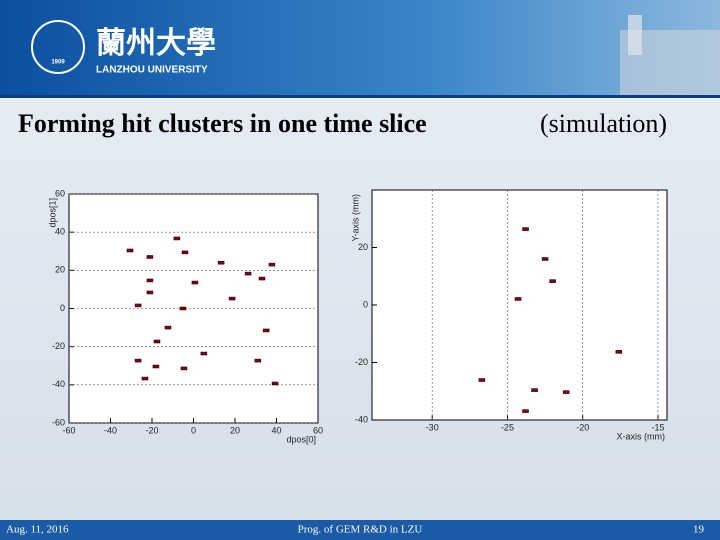  What do you see at coordinates (37, 530) in the screenshot?
I see `footer-date: Aug. 11, 2016` at bounding box center [37, 530].